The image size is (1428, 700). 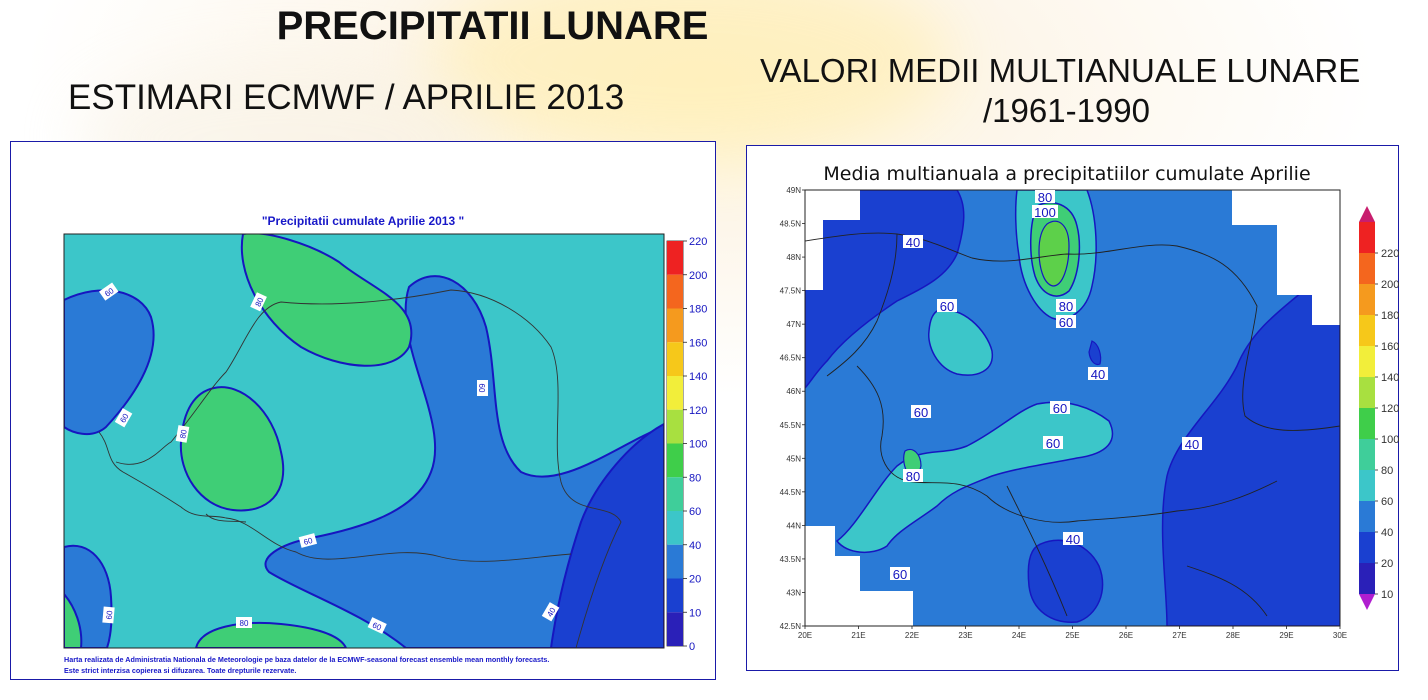 I want to click on lat-tick-label: 47N, so click(x=793, y=324).